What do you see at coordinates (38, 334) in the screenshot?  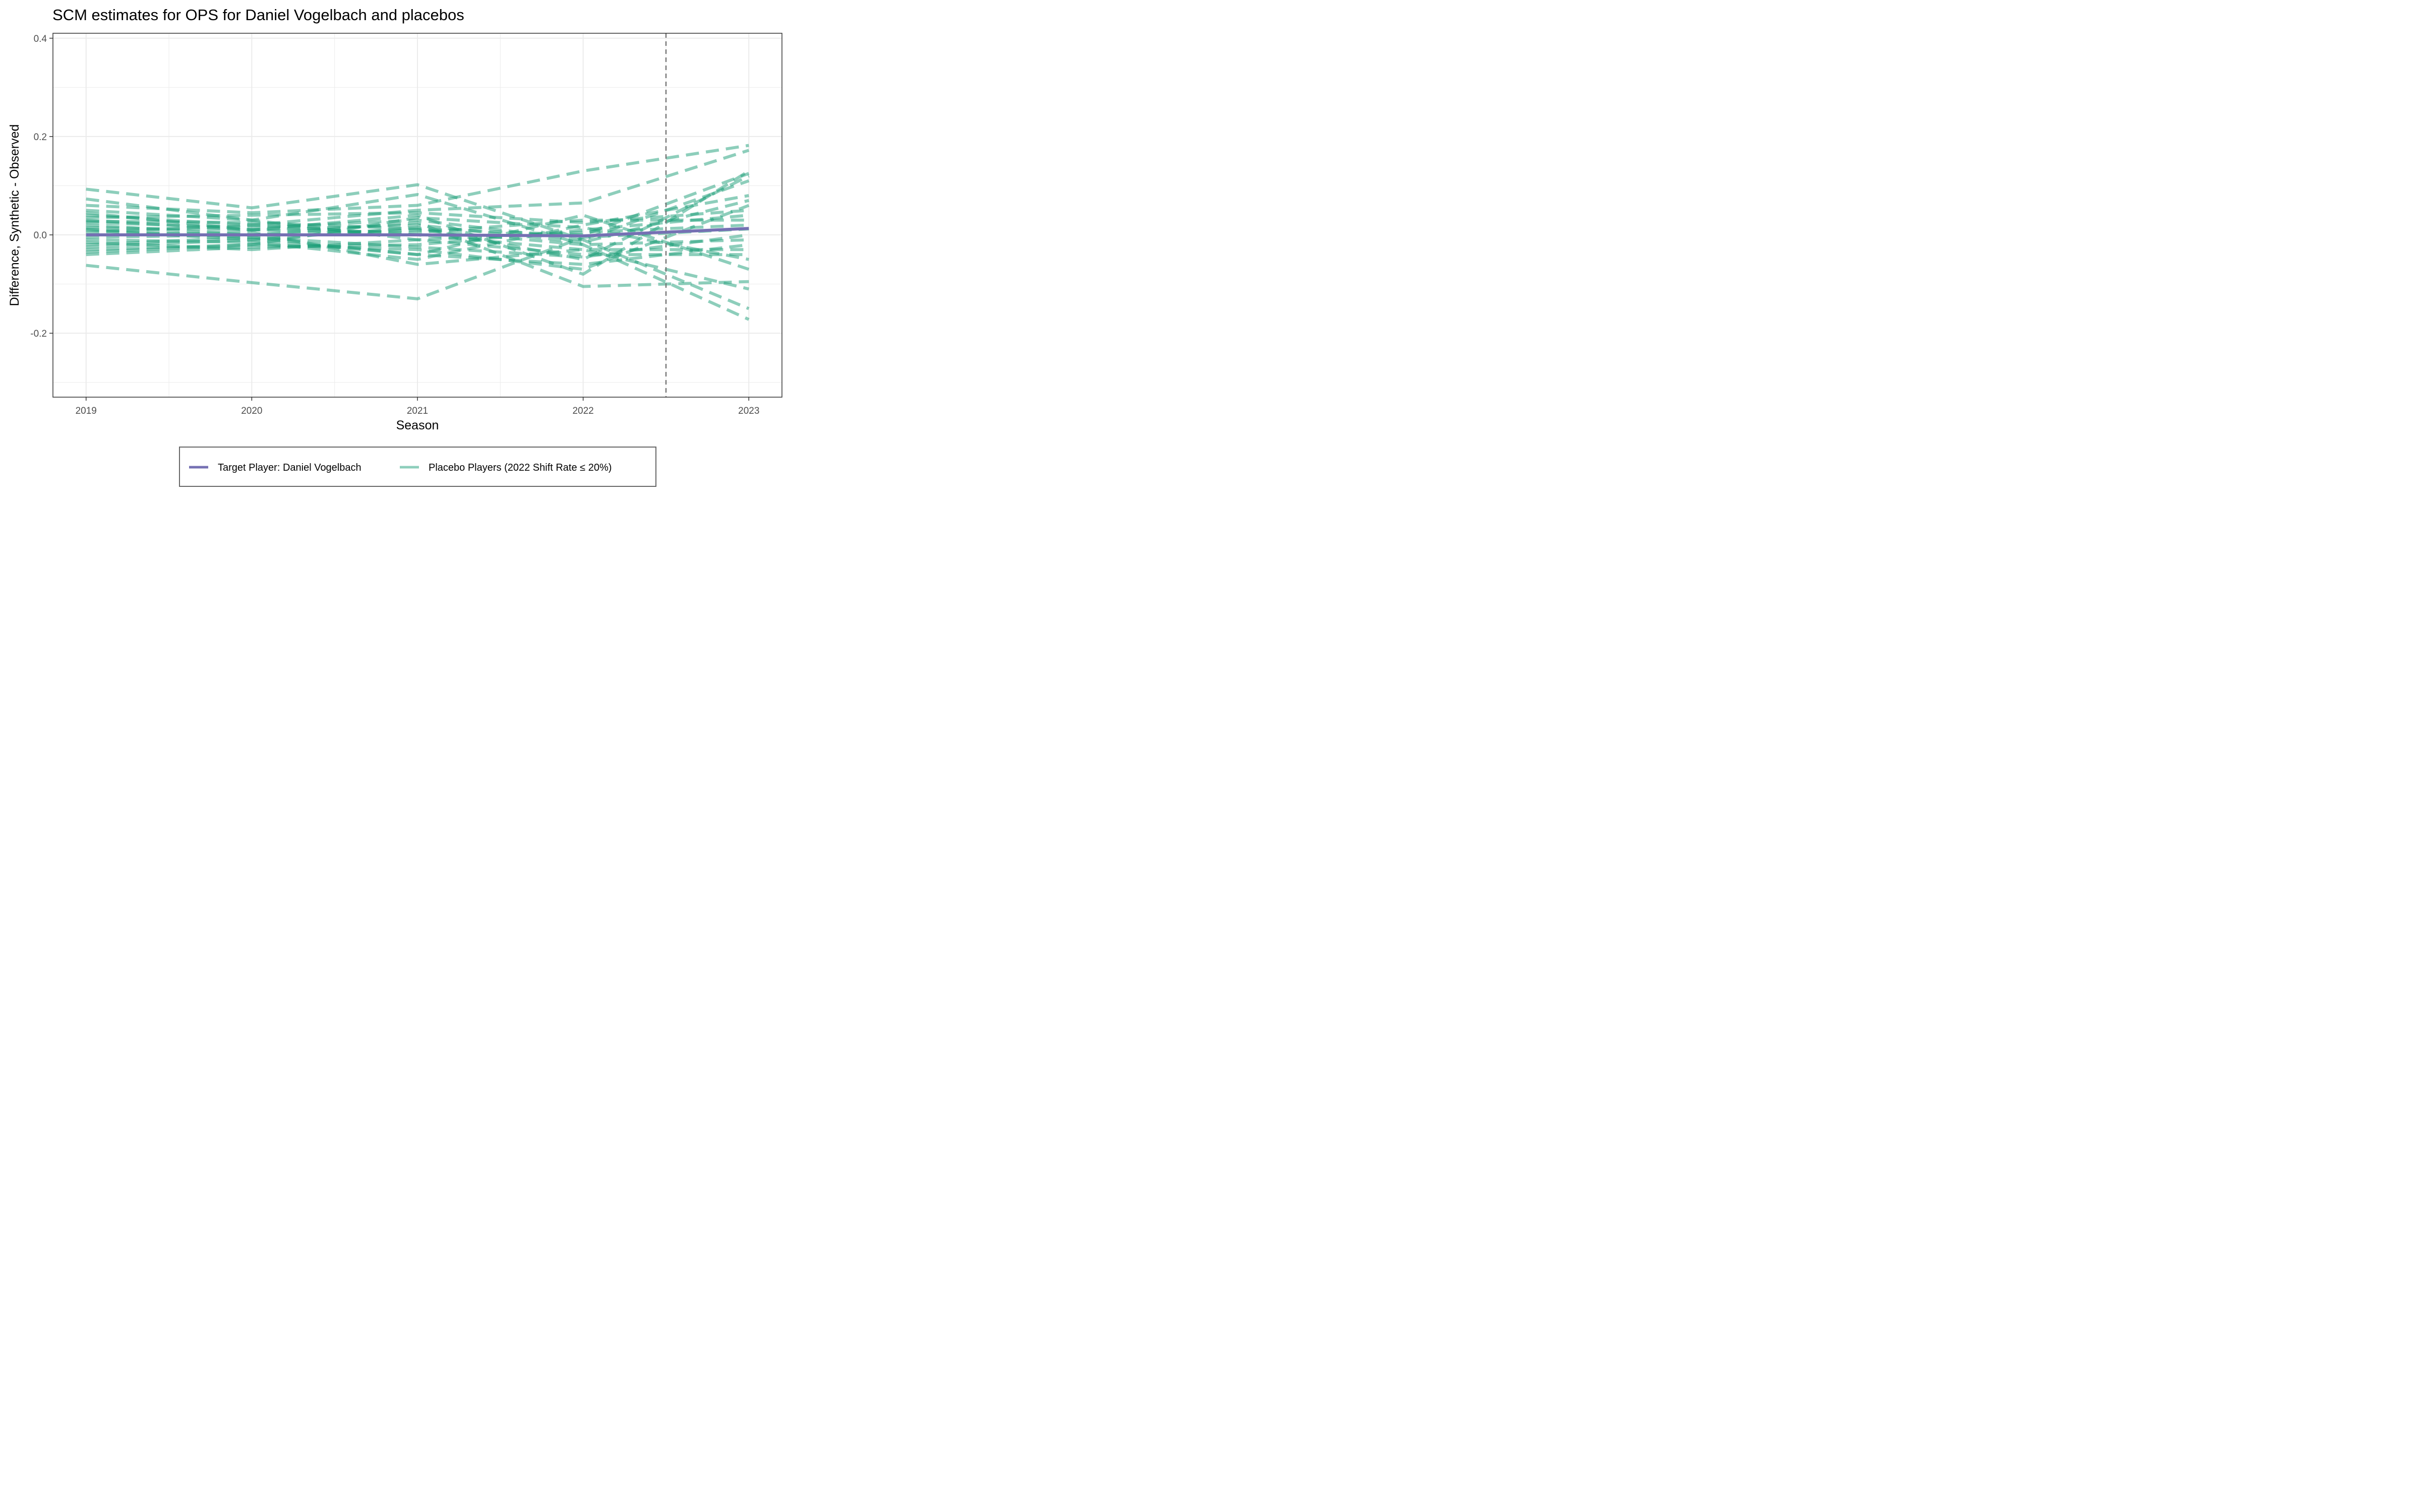 I see `y-tick-label: -0.2` at bounding box center [38, 334].